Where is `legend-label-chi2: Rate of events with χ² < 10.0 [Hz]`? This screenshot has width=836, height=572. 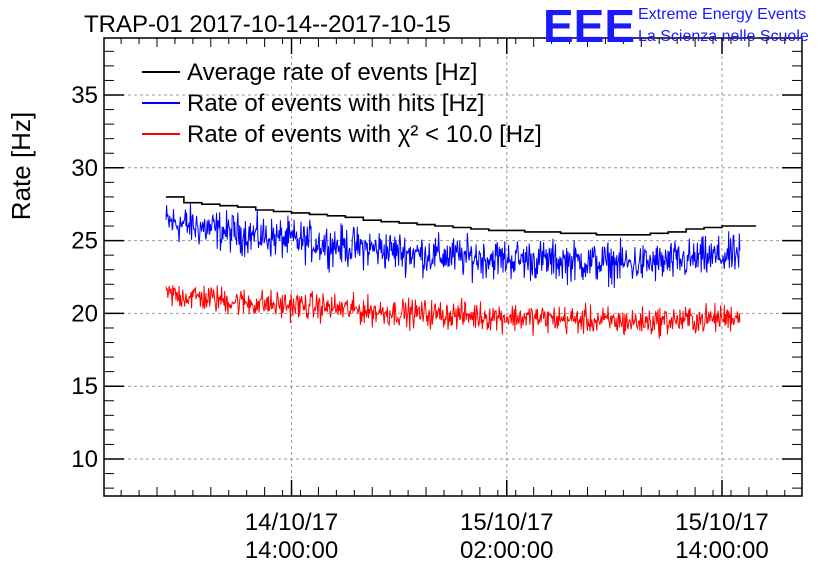
legend-label-chi2: Rate of events with χ² < 10.0 [Hz] is located at coordinates (364, 134).